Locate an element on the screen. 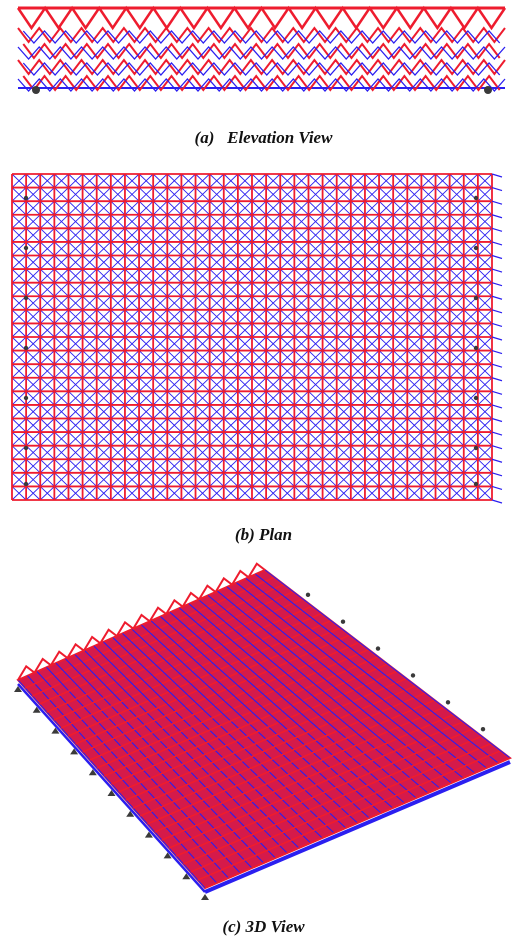 Image resolution: width=527 pixels, height=944 pixels. 3d-support-node is located at coordinates (413, 675).